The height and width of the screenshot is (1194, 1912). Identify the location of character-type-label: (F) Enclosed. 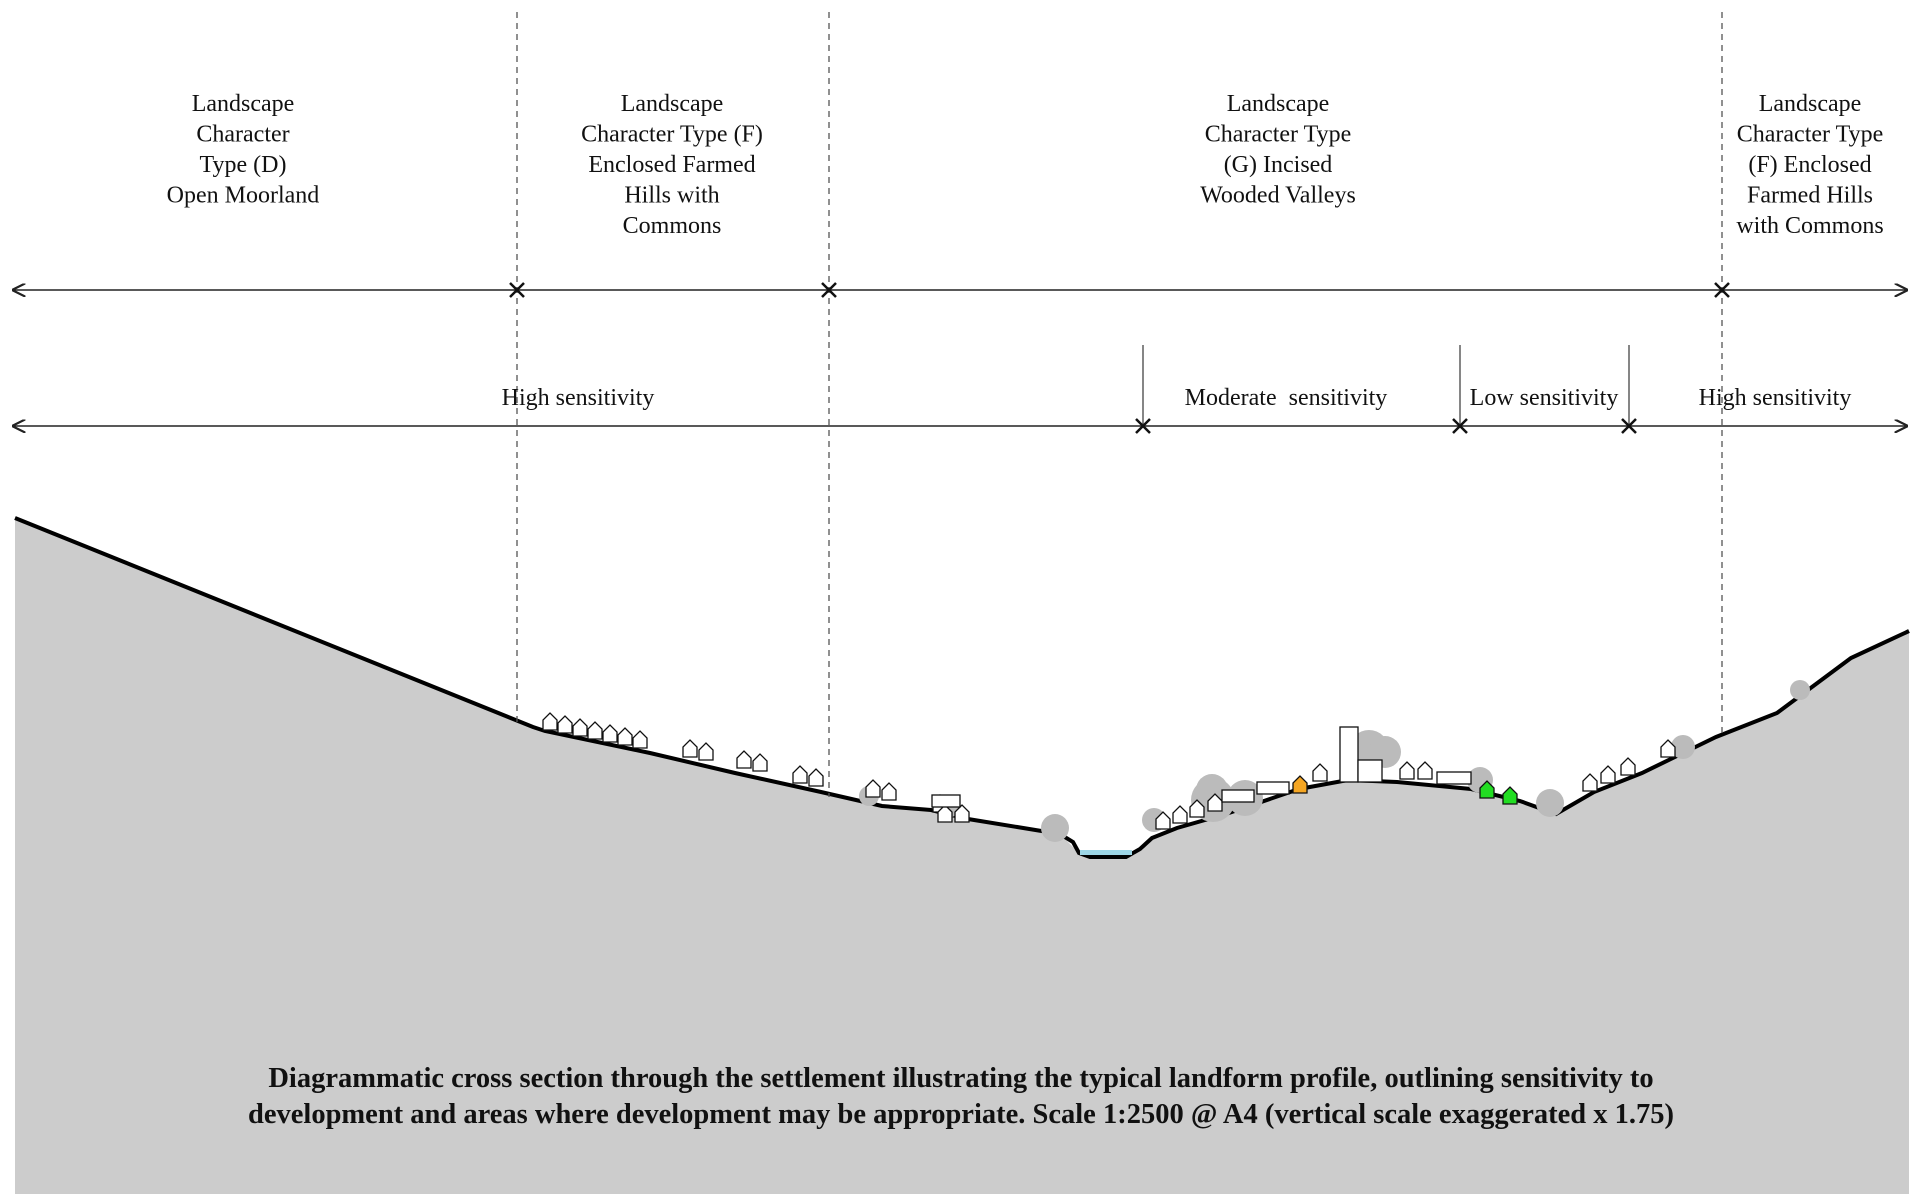
(1809, 165).